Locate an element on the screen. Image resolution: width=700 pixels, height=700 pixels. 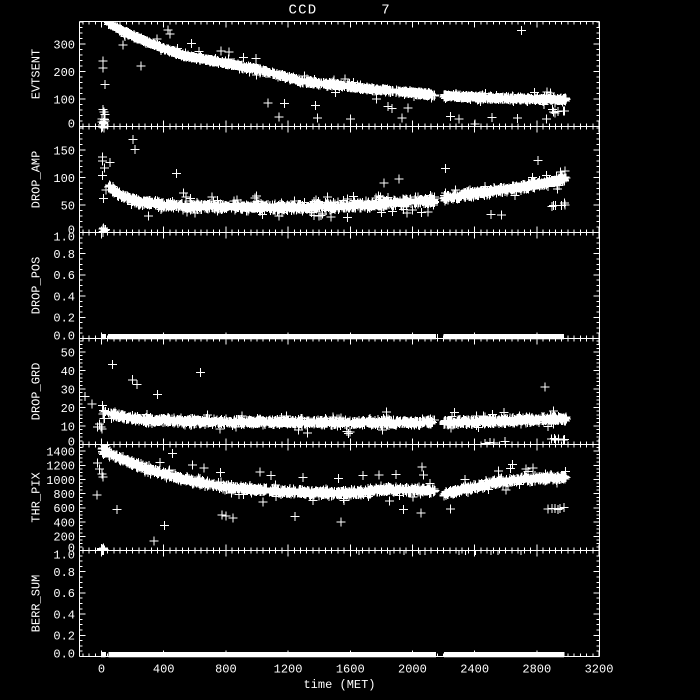
svg-text: 600 is located at coordinates (64, 509).